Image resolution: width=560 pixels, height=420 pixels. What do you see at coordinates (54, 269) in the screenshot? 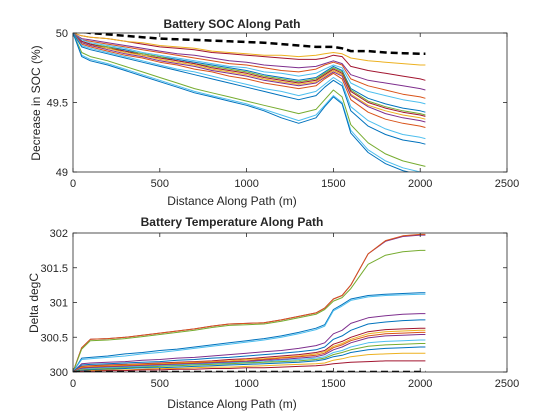
I see `y-tick-label: 301.5` at bounding box center [54, 269].